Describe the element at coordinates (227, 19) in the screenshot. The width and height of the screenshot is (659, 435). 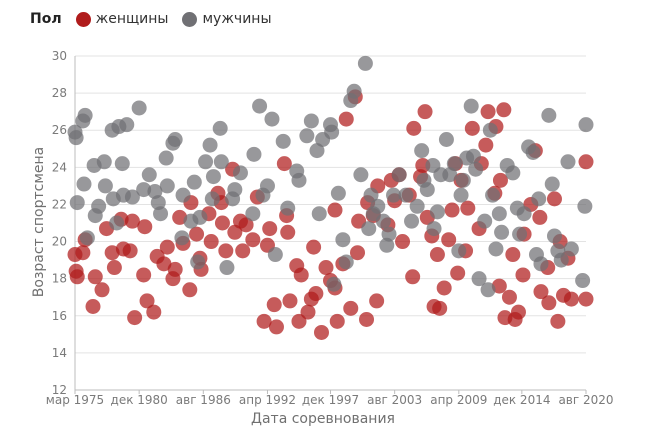
I see `legend-item-men: мужчины` at that location.